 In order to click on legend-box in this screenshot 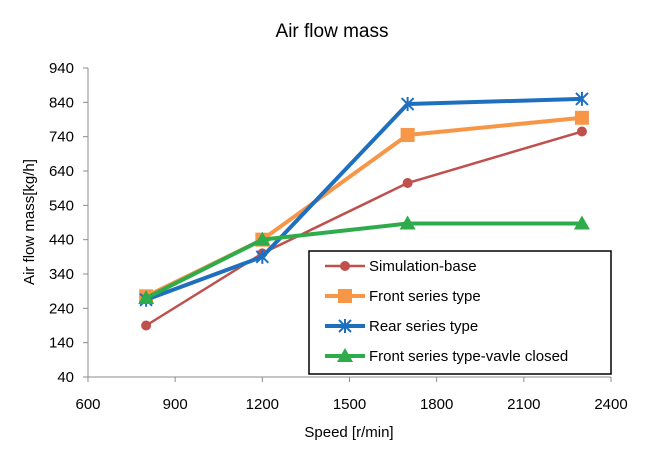, I will do `click(460, 312)`.